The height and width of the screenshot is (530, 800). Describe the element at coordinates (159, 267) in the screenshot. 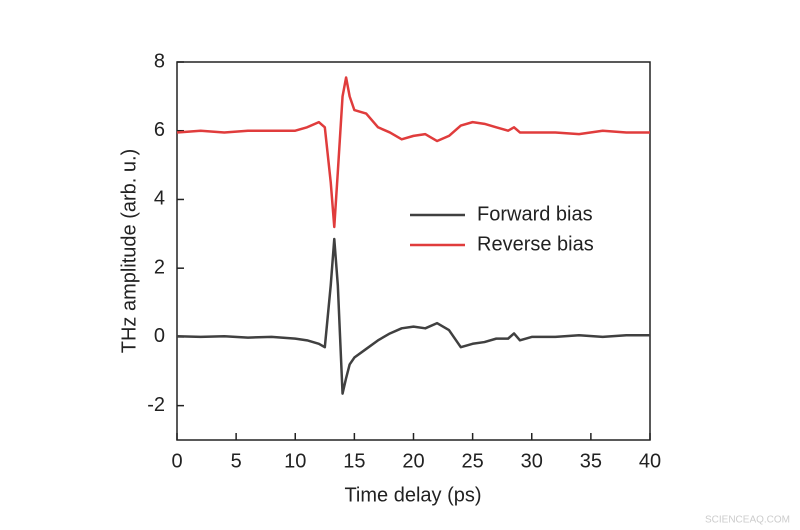

I see `y-tick-label: 2` at that location.